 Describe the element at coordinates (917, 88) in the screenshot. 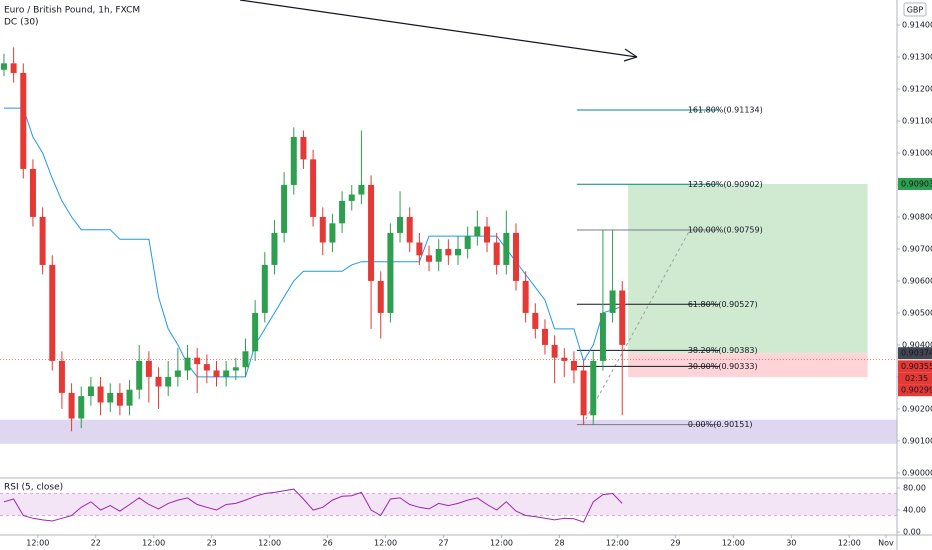

I see `y-tick-label: 0.91200` at that location.